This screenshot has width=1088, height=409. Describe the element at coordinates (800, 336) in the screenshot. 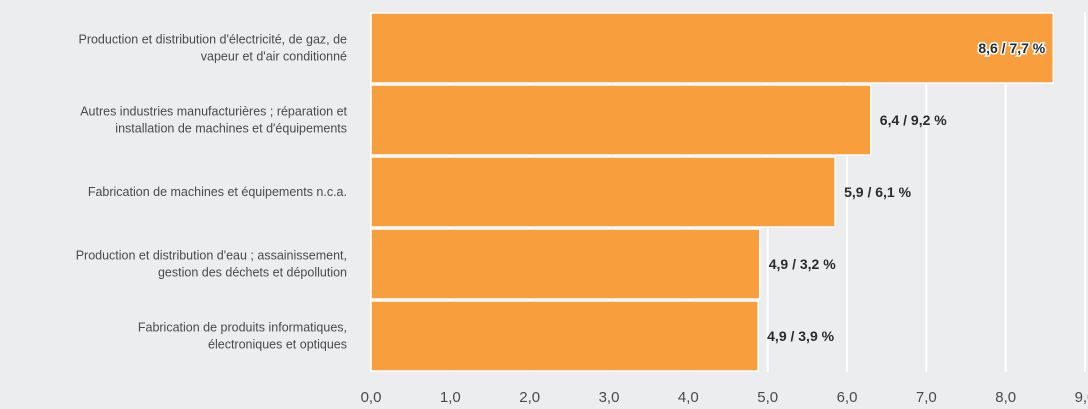

I see `data-label-4: 4,9 / 3,9 %` at that location.